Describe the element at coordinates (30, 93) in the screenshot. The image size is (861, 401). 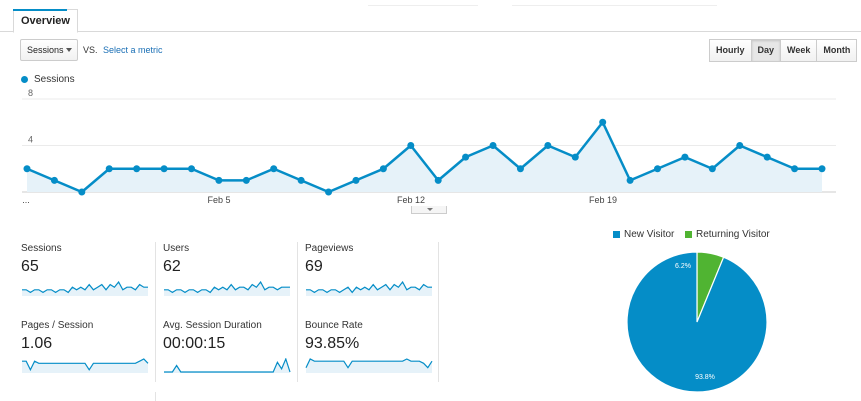
I see `y-tick-label: 8` at that location.